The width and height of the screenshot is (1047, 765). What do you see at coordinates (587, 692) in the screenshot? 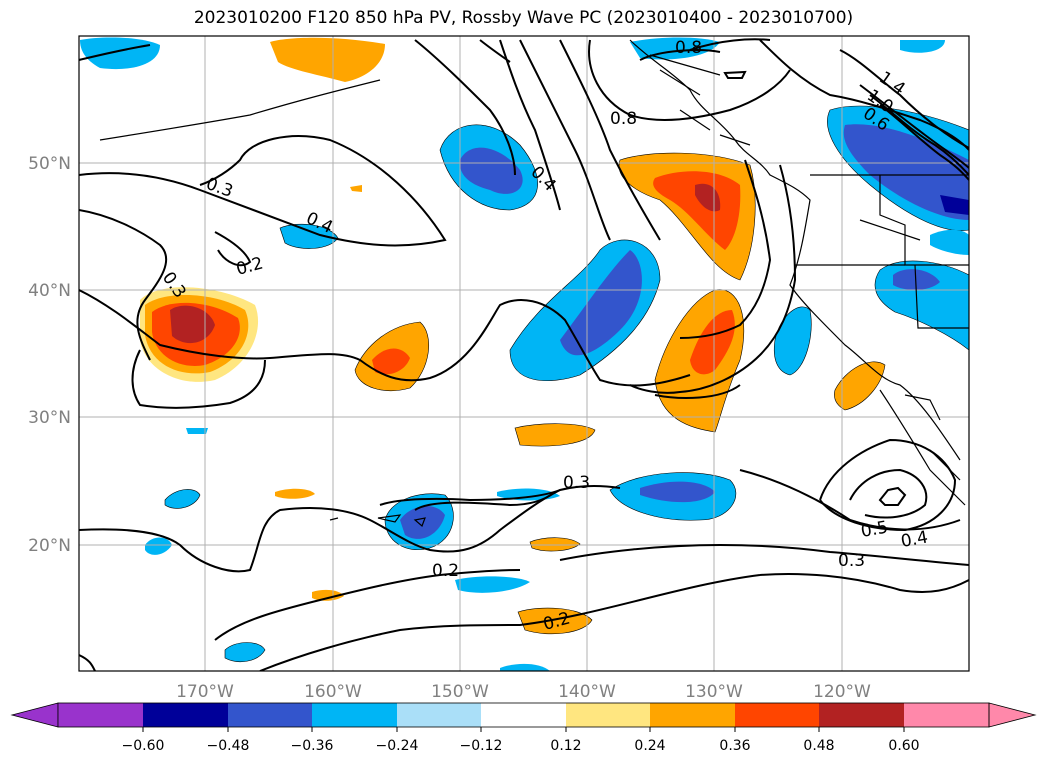
I see `lon-label: 140°W` at bounding box center [587, 692].